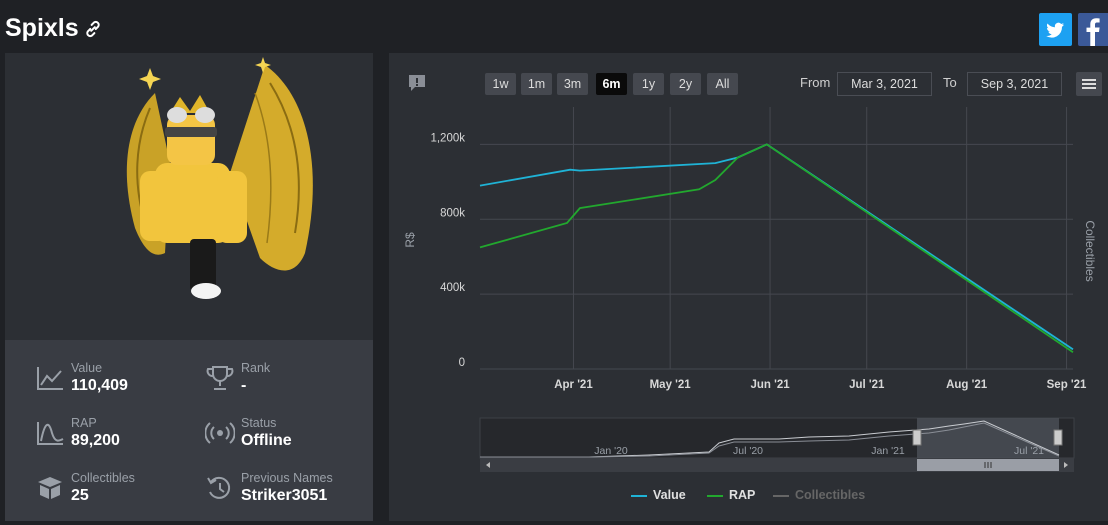  Describe the element at coordinates (87, 368) in the screenshot. I see `stat-value-label: Value` at that location.